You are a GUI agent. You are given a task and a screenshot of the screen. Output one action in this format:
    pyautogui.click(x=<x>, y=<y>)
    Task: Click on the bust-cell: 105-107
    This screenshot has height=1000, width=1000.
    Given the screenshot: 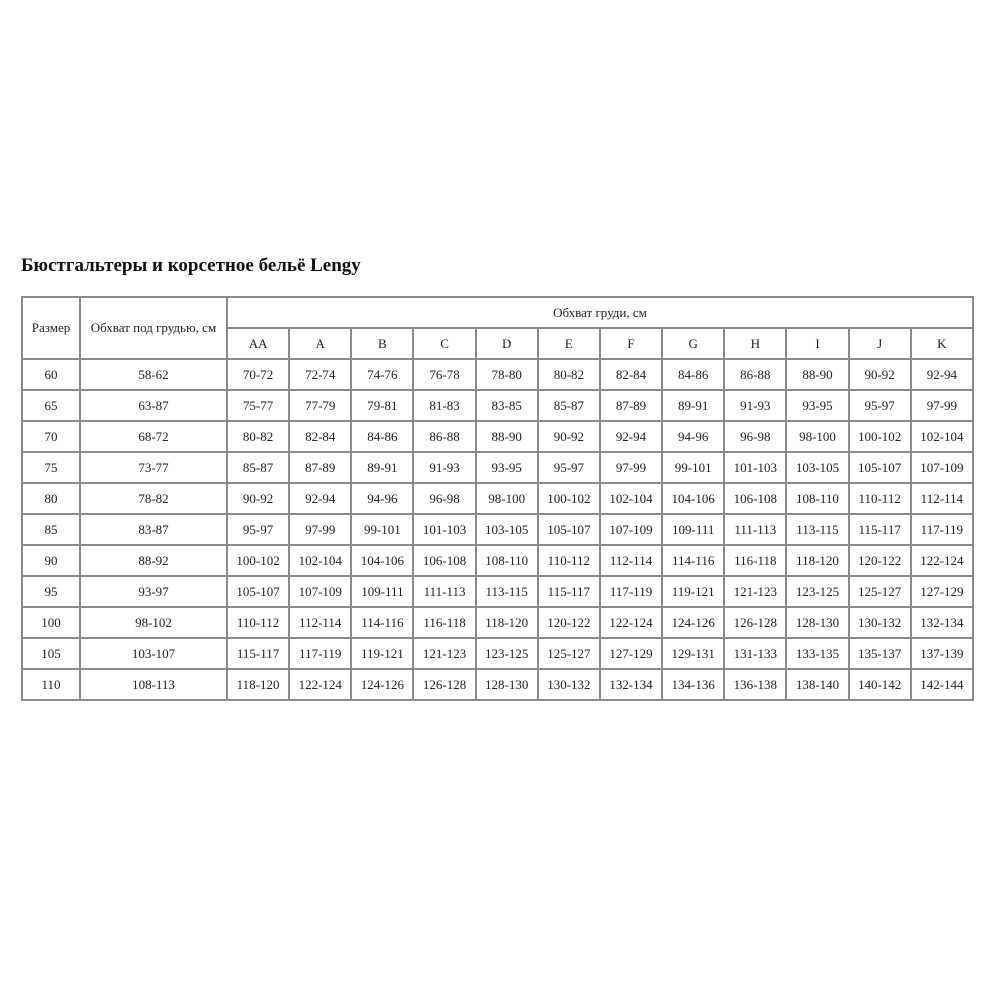 What is the action you would take?
    pyautogui.click(x=879, y=467)
    